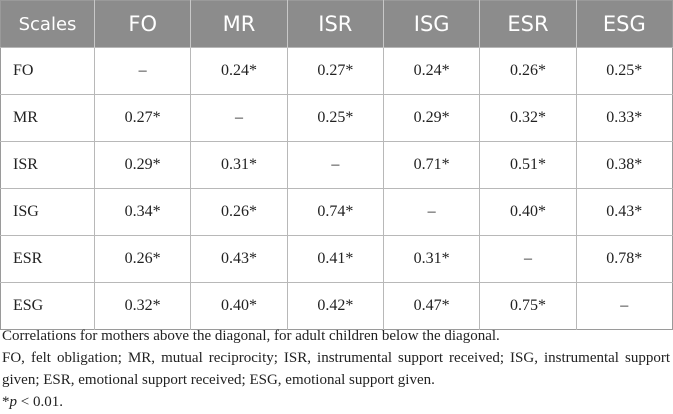  I want to click on row-label: ESG, so click(47, 306).